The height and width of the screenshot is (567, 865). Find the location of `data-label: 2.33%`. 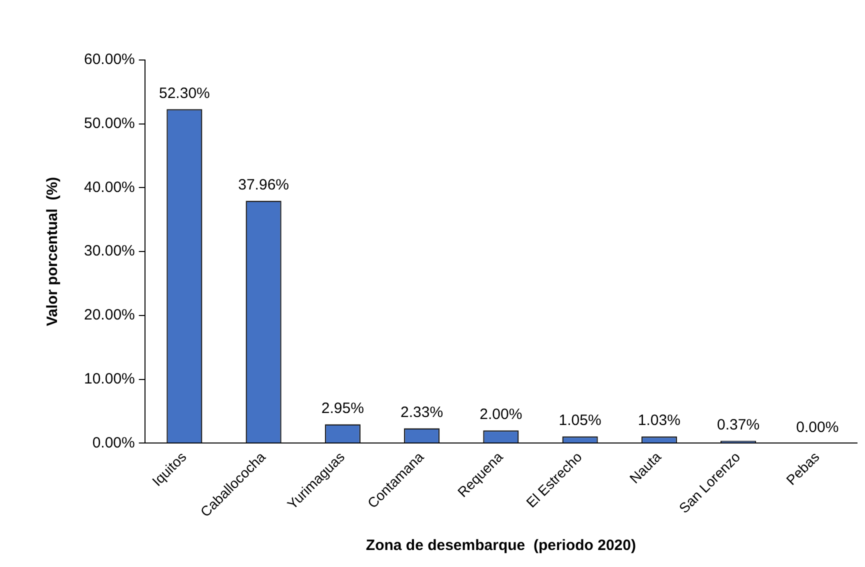

data-label: 2.33% is located at coordinates (422, 412).